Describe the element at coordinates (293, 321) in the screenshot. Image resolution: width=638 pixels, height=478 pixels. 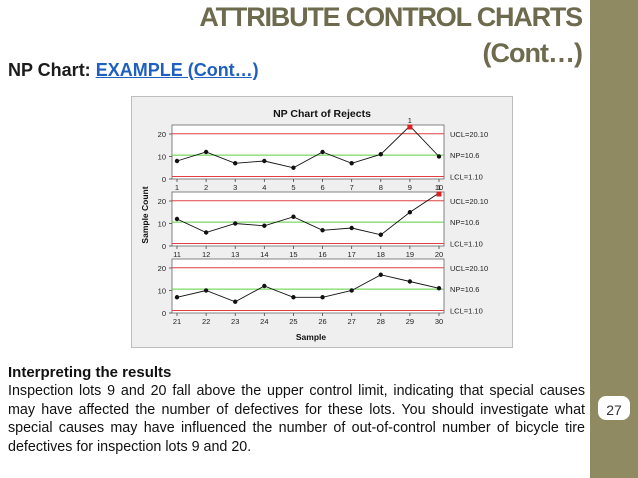
I see `panel-3-x-tick-label: 25` at that location.